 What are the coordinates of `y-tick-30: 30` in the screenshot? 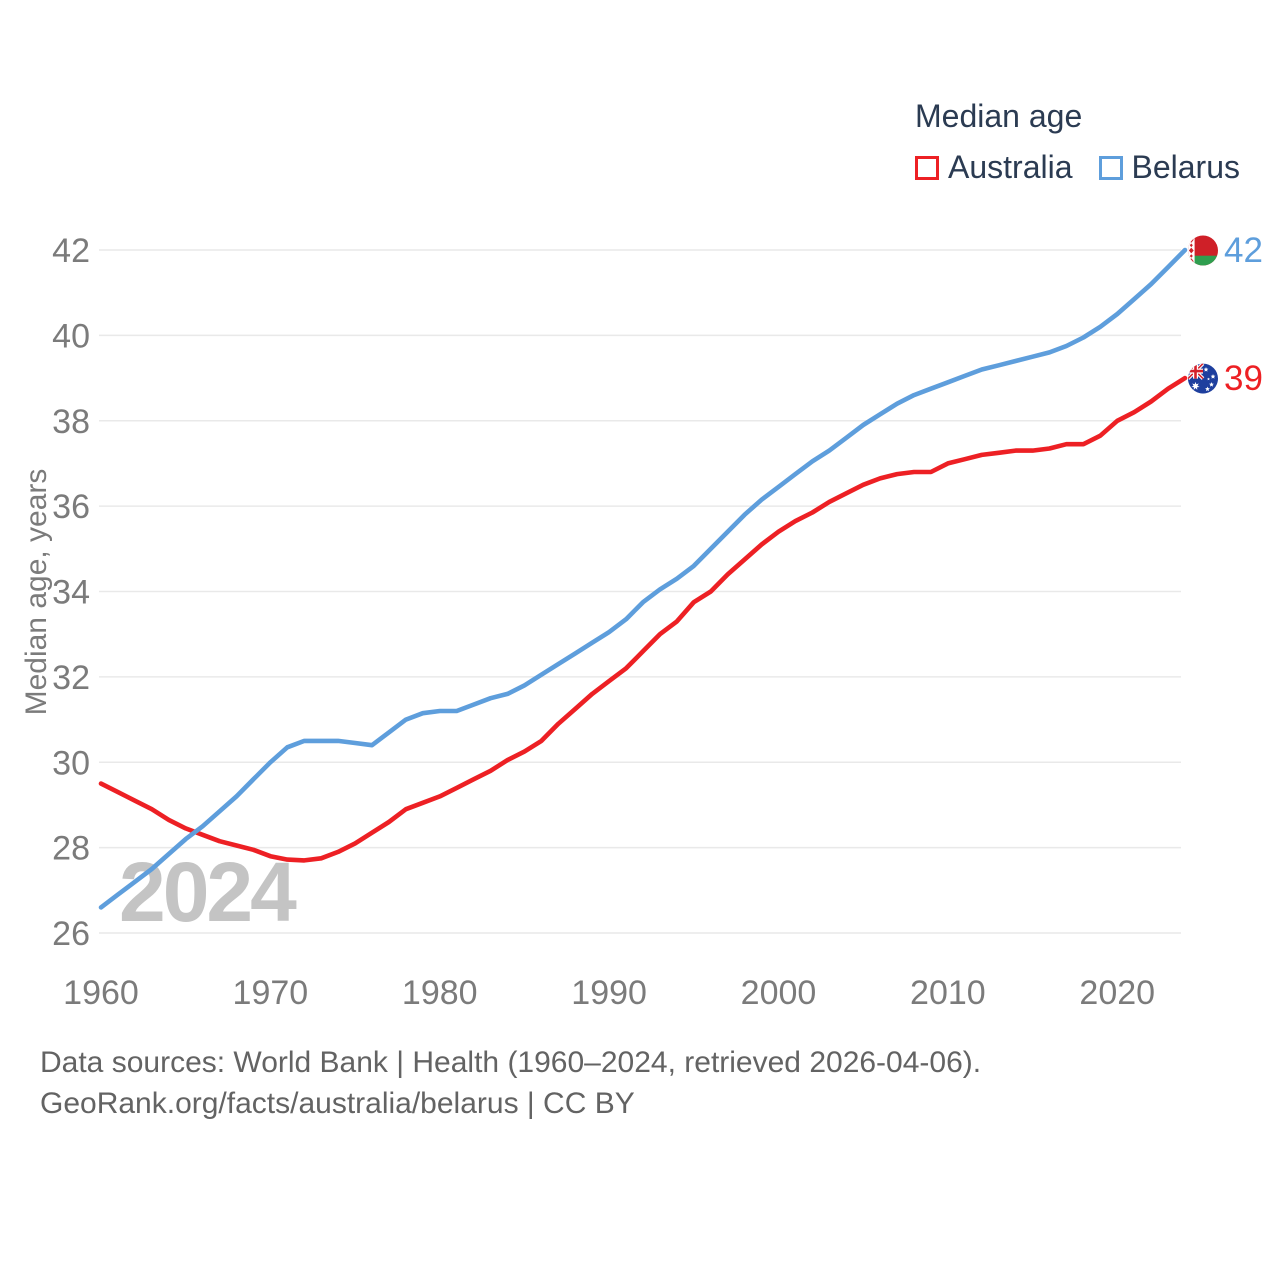 It's located at (71, 763).